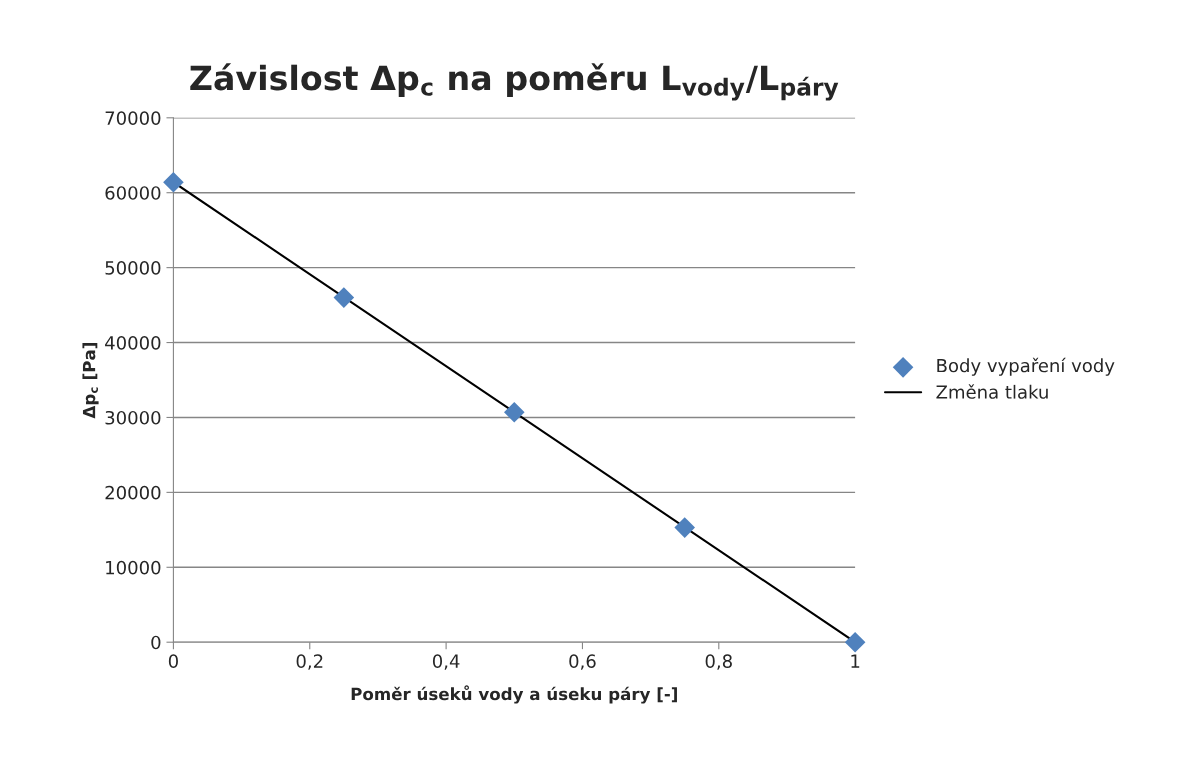 The width and height of the screenshot is (1196, 760). What do you see at coordinates (133, 567) in the screenshot?
I see `y-tick-label: 10000` at bounding box center [133, 567].